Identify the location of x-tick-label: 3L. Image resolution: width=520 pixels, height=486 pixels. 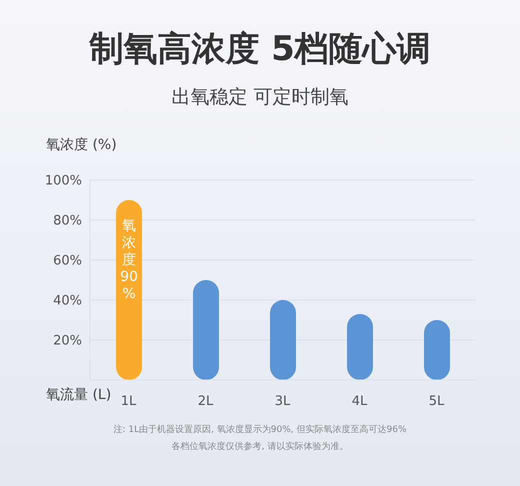
(283, 402).